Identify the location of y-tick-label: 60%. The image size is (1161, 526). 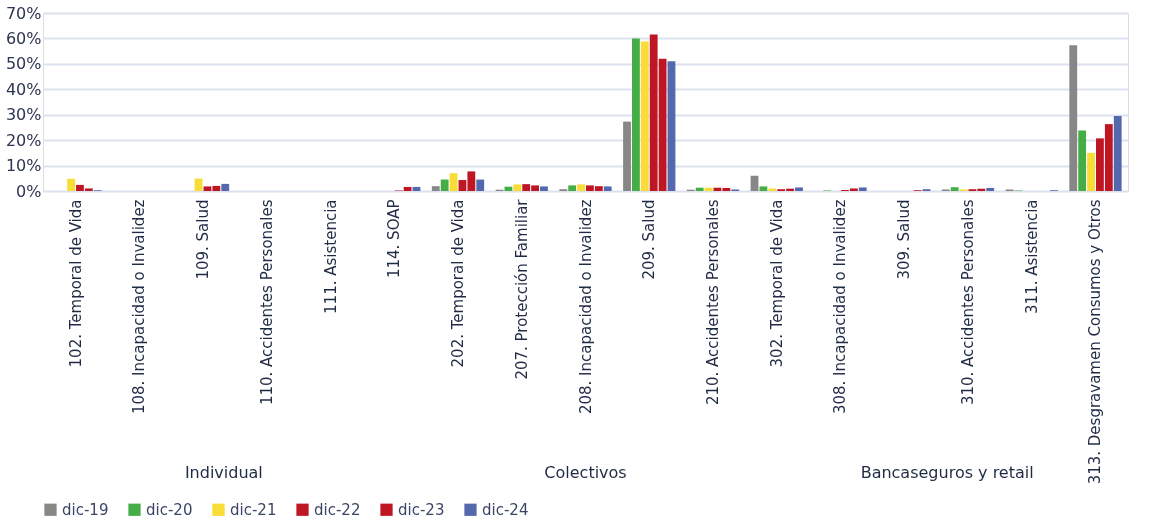
(23, 38).